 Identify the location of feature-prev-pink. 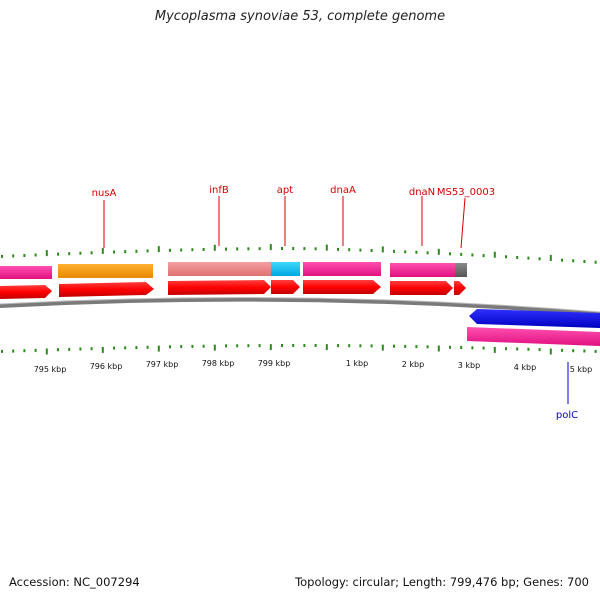
(26, 272).